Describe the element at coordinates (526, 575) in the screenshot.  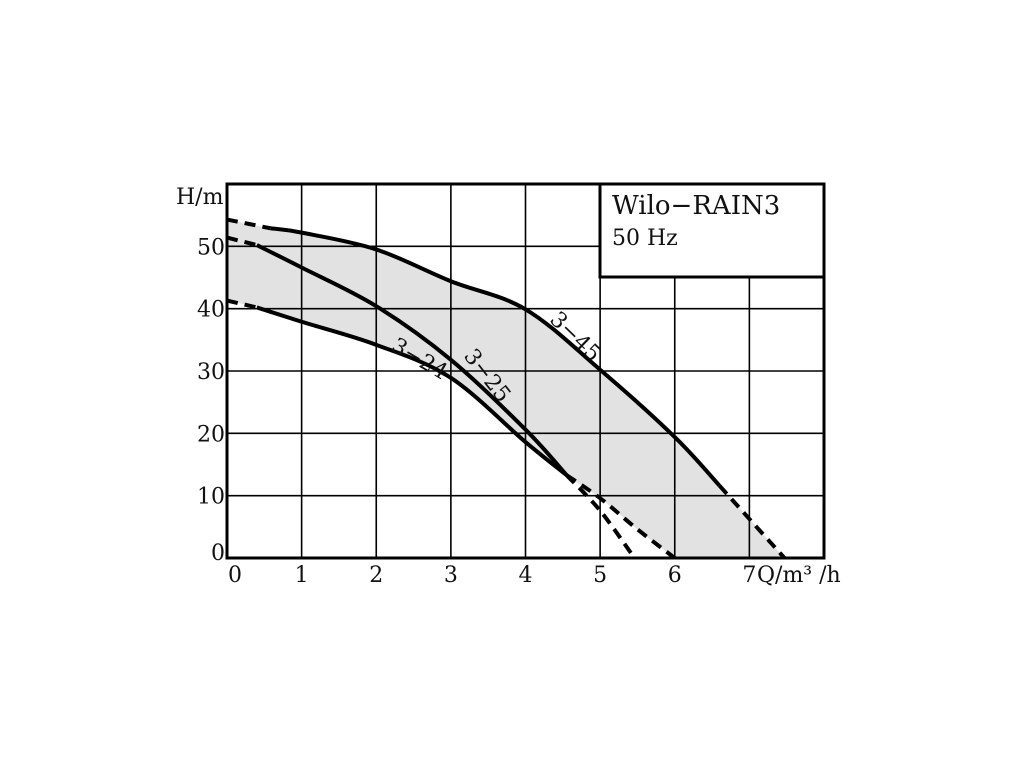
I see `x-tick-label: 4` at that location.